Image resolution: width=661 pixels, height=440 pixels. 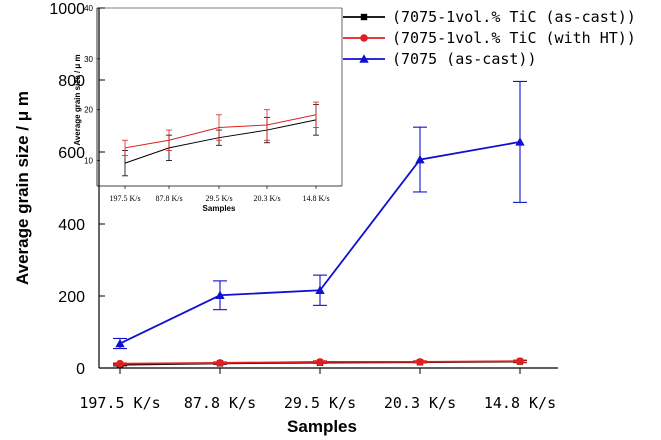 I want to click on main-y-tick-label: 0, so click(x=80, y=369).